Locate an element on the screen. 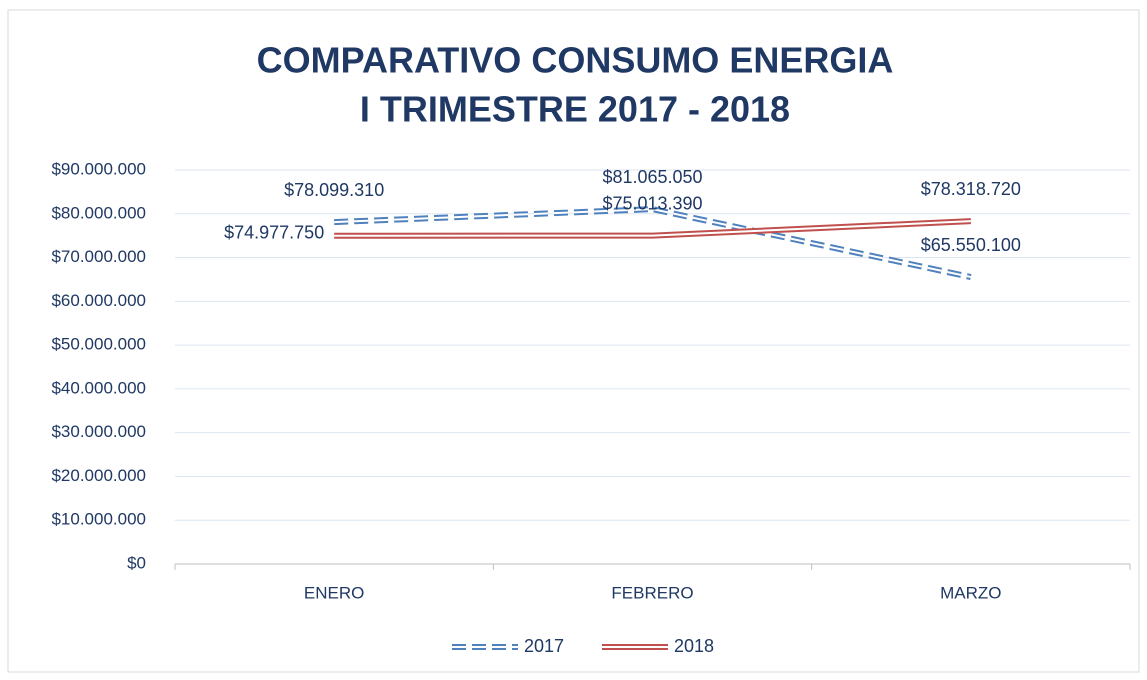 The image size is (1147, 680). legend-label: 2017 is located at coordinates (544, 646).